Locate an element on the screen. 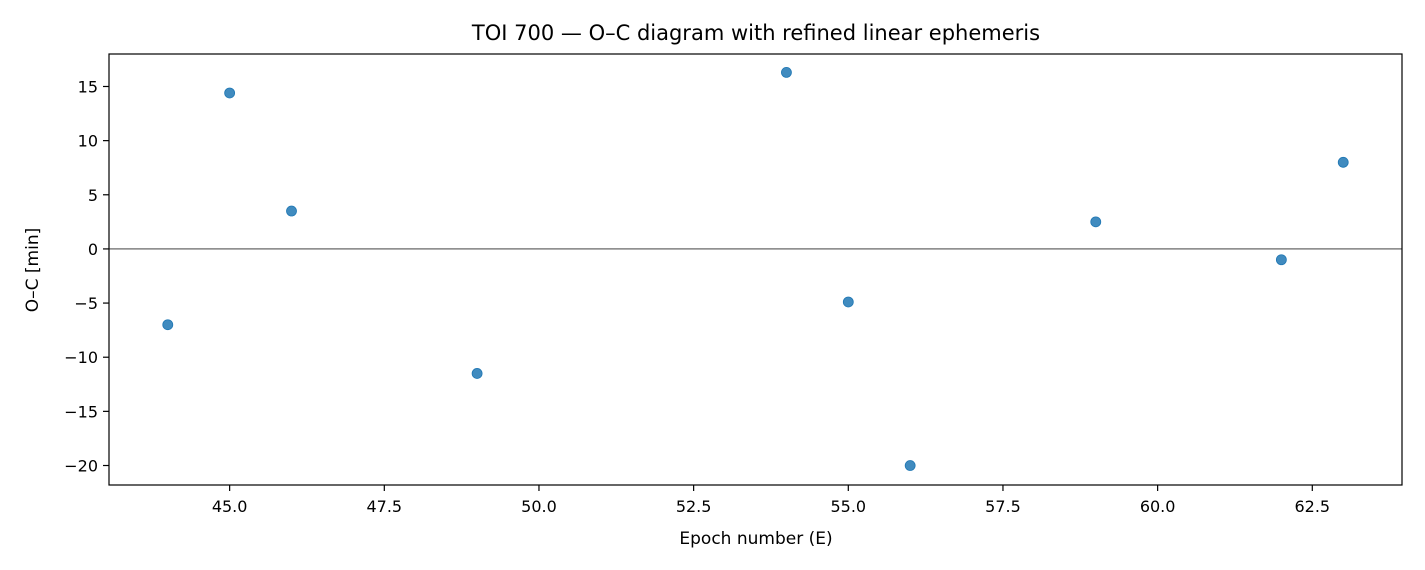 This screenshot has height=570, width=1425. x-tick-label: 62.5 is located at coordinates (1312, 506).